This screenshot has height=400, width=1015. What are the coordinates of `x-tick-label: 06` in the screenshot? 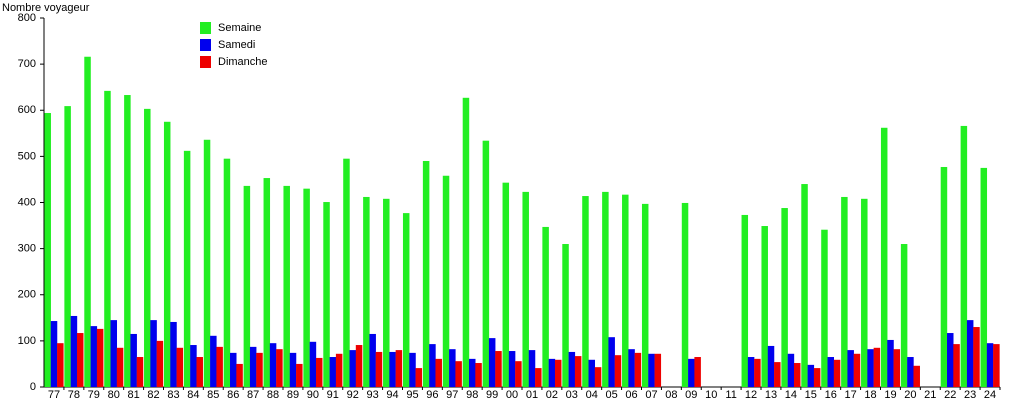 It's located at (631, 394).